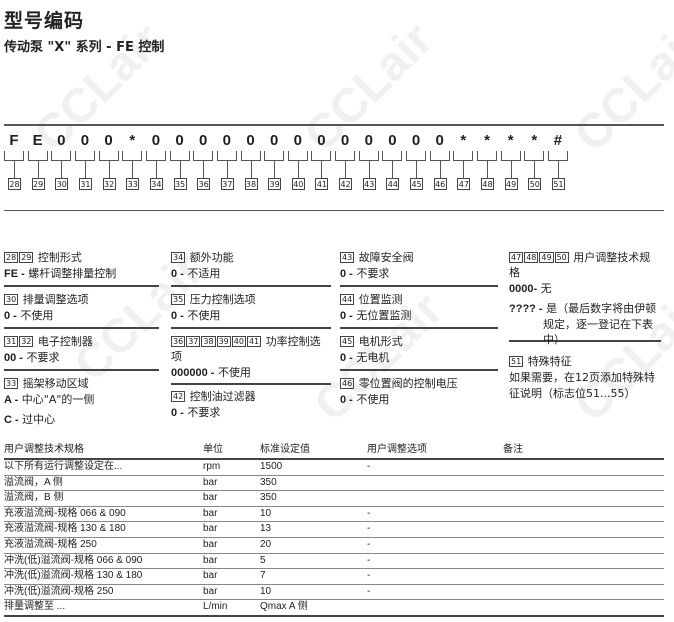 Image resolution: width=674 pixels, height=622 pixels. What do you see at coordinates (393, 184) in the screenshot?
I see `position-number: 44` at bounding box center [393, 184].